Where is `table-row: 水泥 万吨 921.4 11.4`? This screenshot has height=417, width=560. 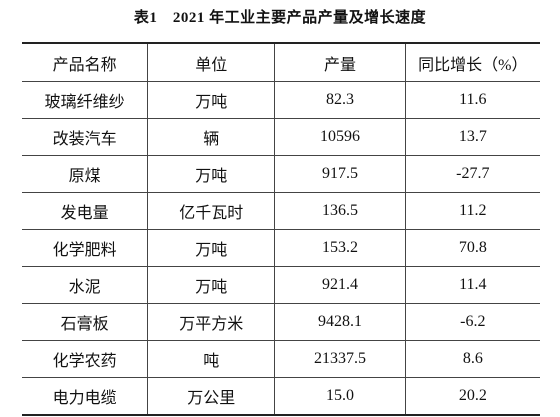
table-row: 水泥 万吨 921.4 11.4 is located at coordinates (281, 285).